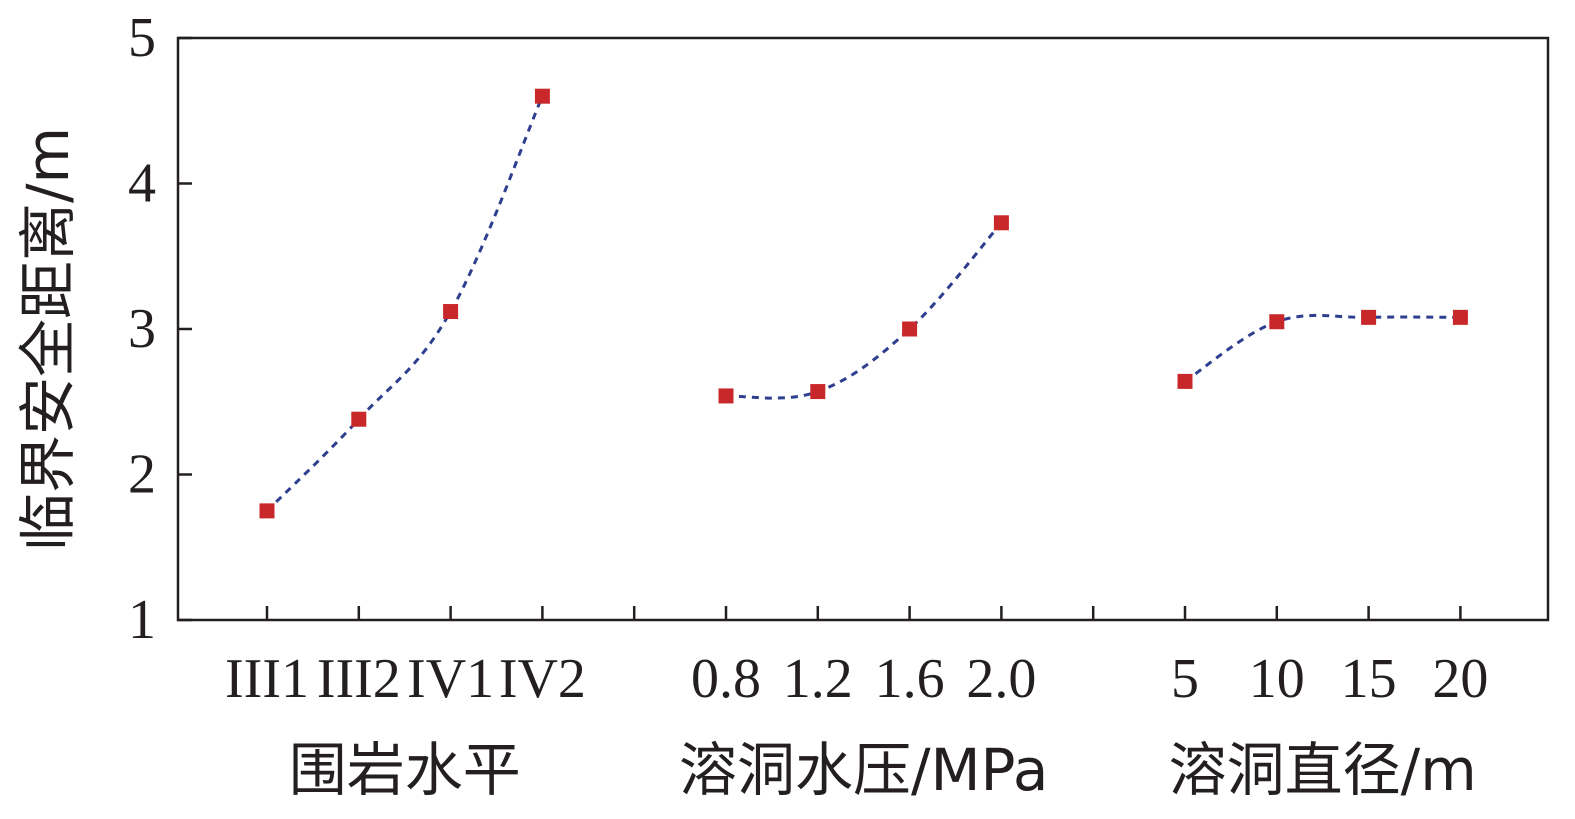 The height and width of the screenshot is (819, 1575). Describe the element at coordinates (542, 679) in the screenshot. I see `x-tick-label: IV2` at that location.